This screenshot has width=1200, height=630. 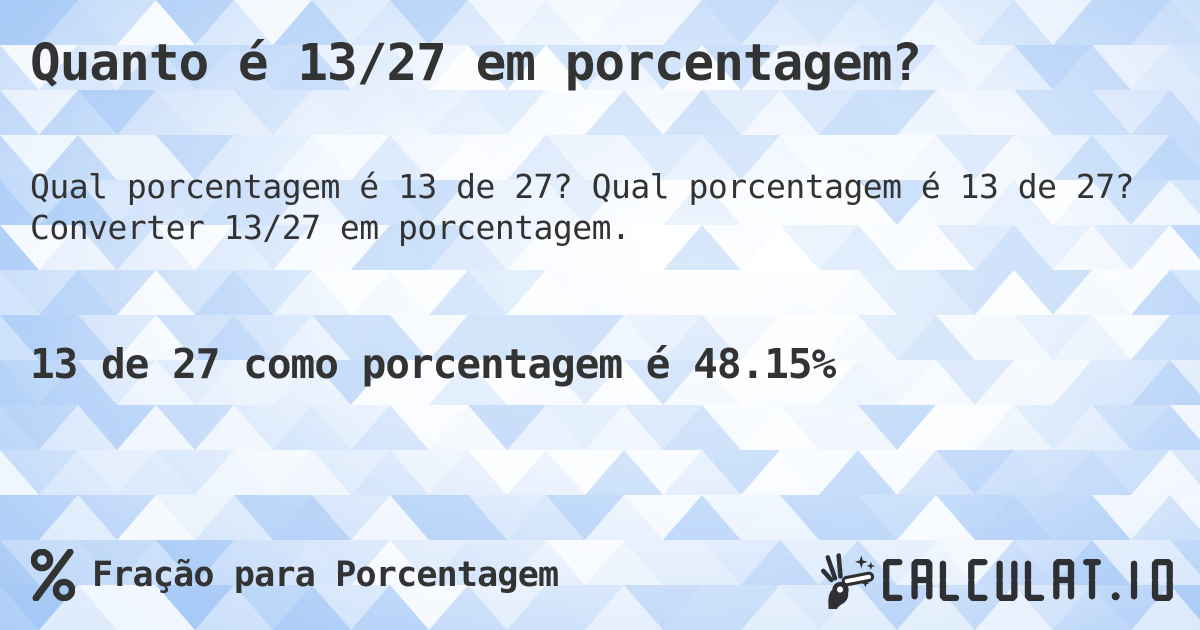 I want to click on percent-icon, so click(x=53, y=575).